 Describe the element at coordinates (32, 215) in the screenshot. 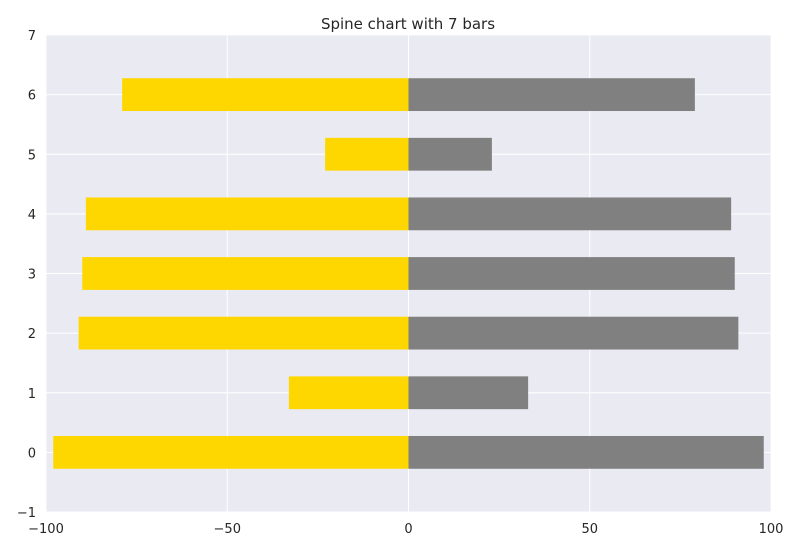

I see `y-tick-label: 4` at that location.